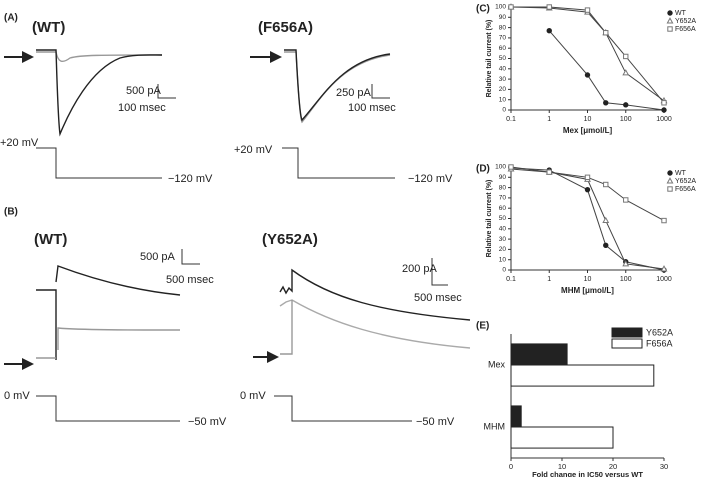 This screenshot has width=702, height=477. What do you see at coordinates (588, 130) in the screenshot?
I see `x-axis-label: Mex [μmol/L]` at bounding box center [588, 130].